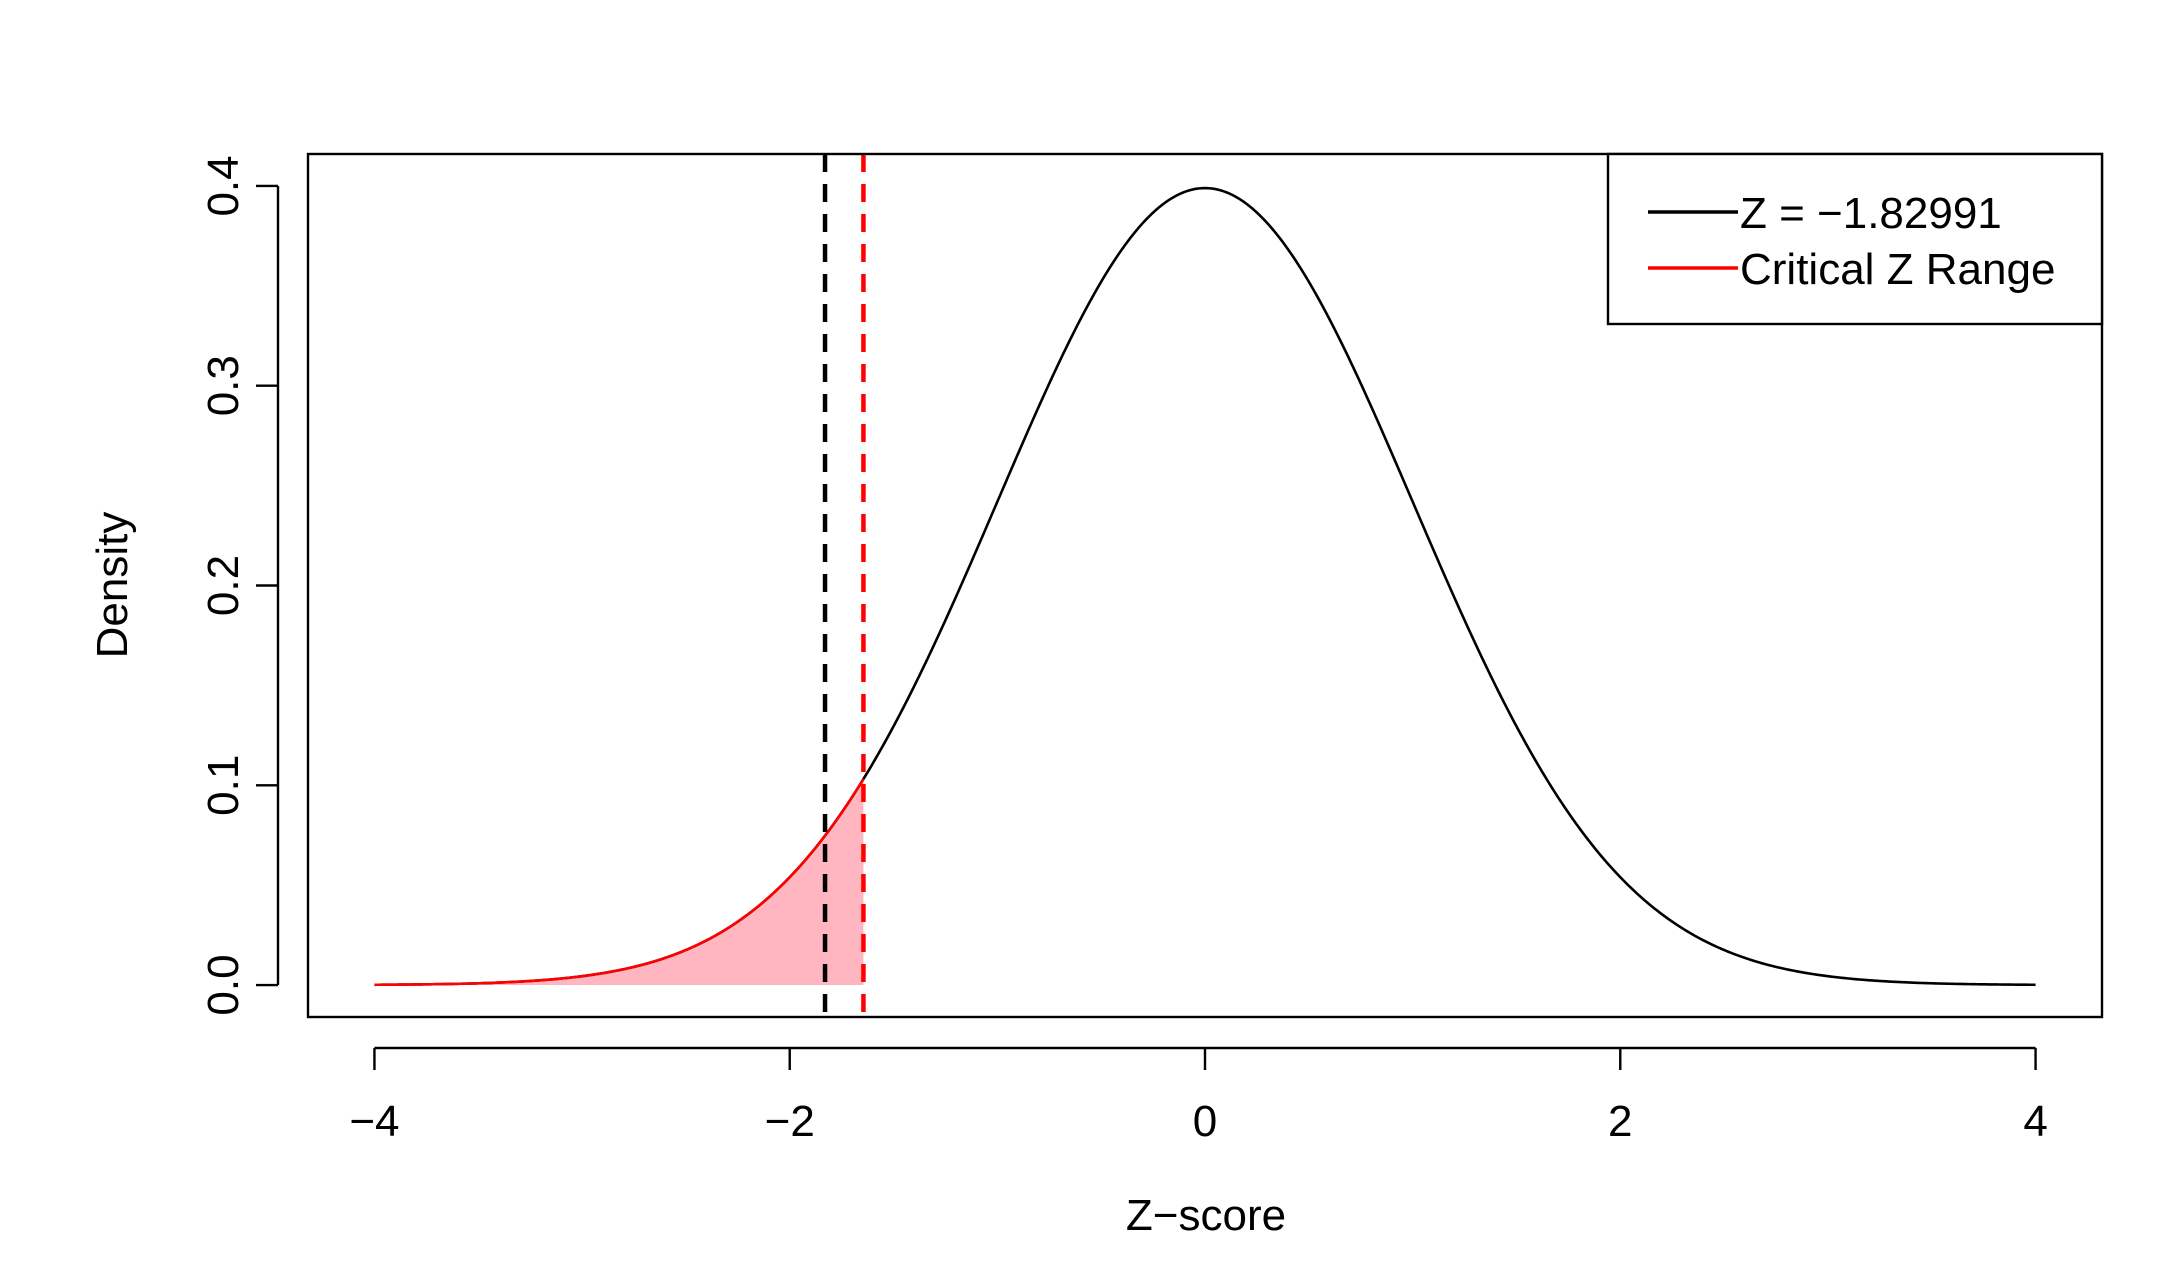  What do you see at coordinates (844, 585) in the screenshot?
I see `vertical-lines` at bounding box center [844, 585].